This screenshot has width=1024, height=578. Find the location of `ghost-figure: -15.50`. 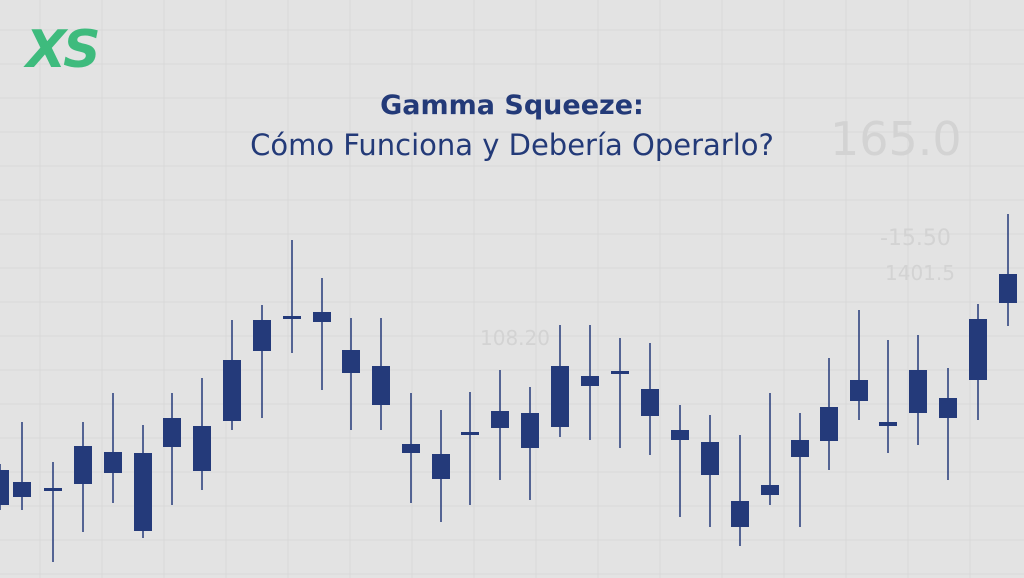

ghost-figure: -15.50 is located at coordinates (915, 238).